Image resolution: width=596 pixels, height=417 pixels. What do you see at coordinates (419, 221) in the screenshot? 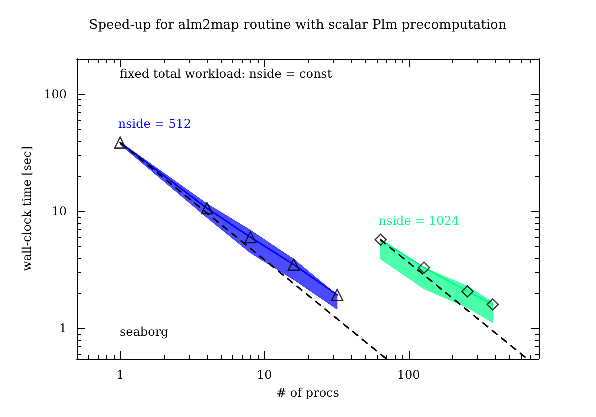
I see `series-label: nside = 1024` at bounding box center [419, 221].